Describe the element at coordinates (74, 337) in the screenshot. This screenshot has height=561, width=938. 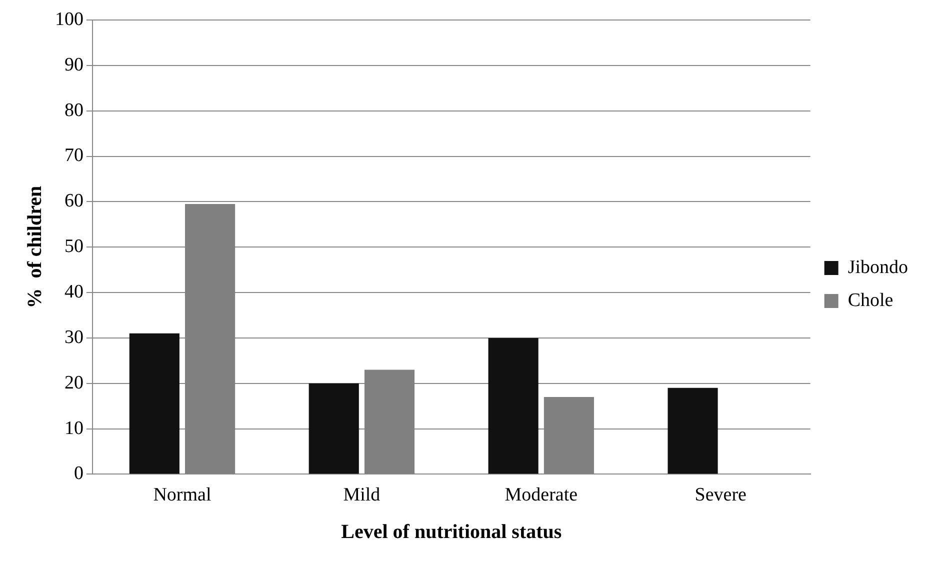
I see `y-tick-label: 30` at that location.